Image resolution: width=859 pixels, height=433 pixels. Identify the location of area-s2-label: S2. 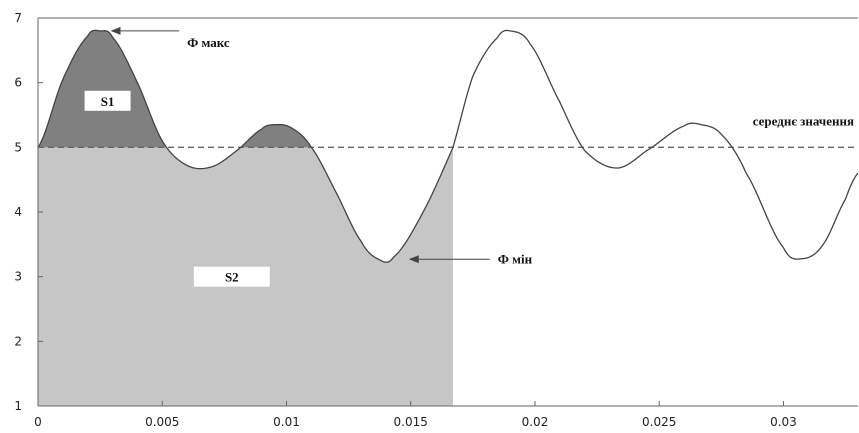
(232, 277).